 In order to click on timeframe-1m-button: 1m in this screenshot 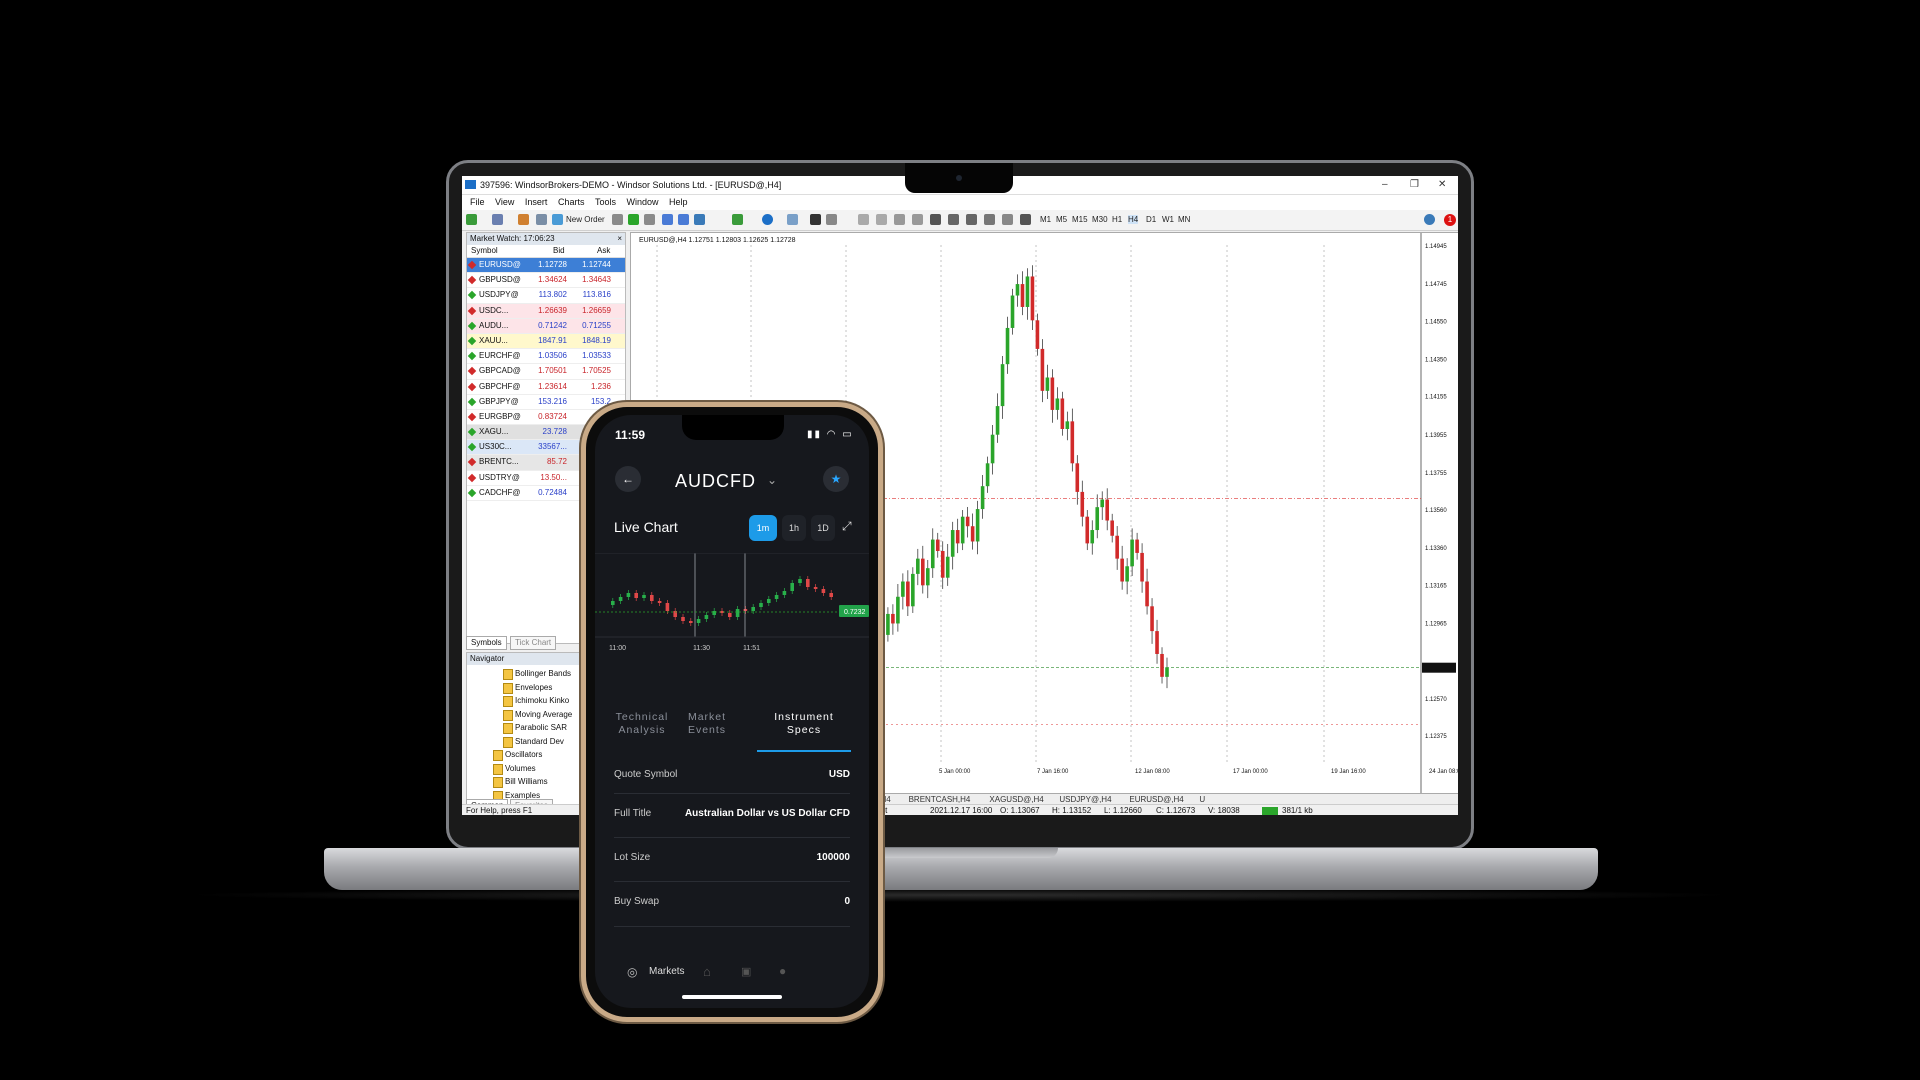, I will do `click(763, 528)`.